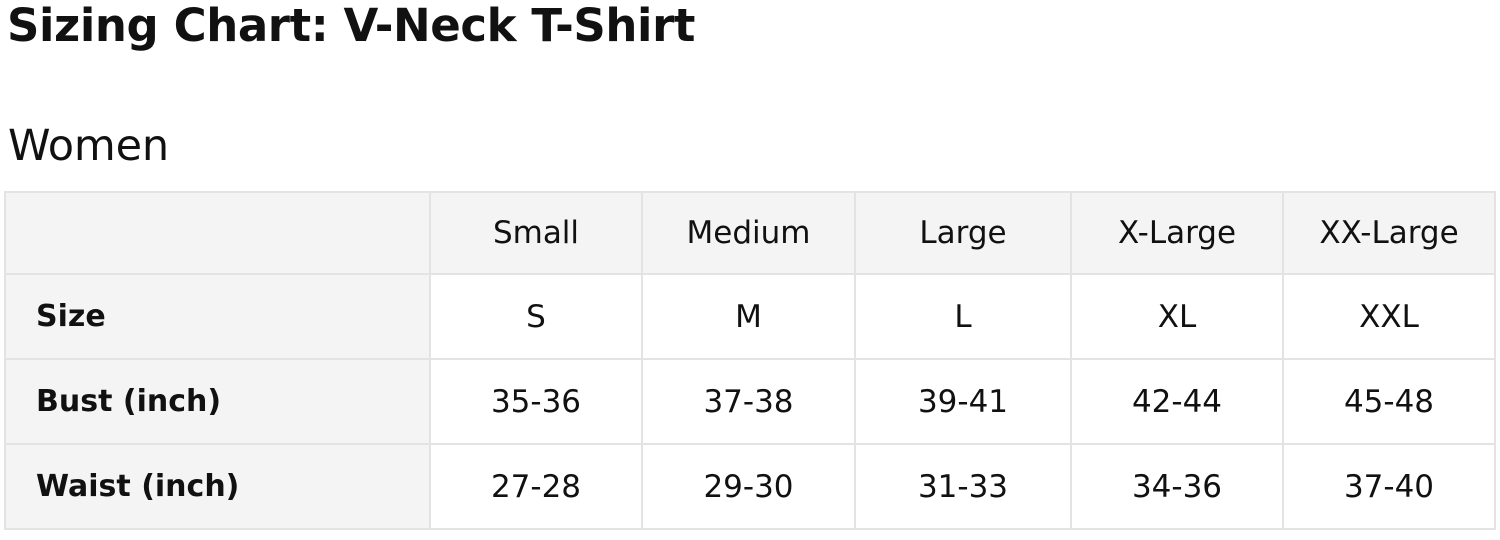 The height and width of the screenshot is (540, 1500). I want to click on cell-size-xx-large: XXL, so click(1389, 316).